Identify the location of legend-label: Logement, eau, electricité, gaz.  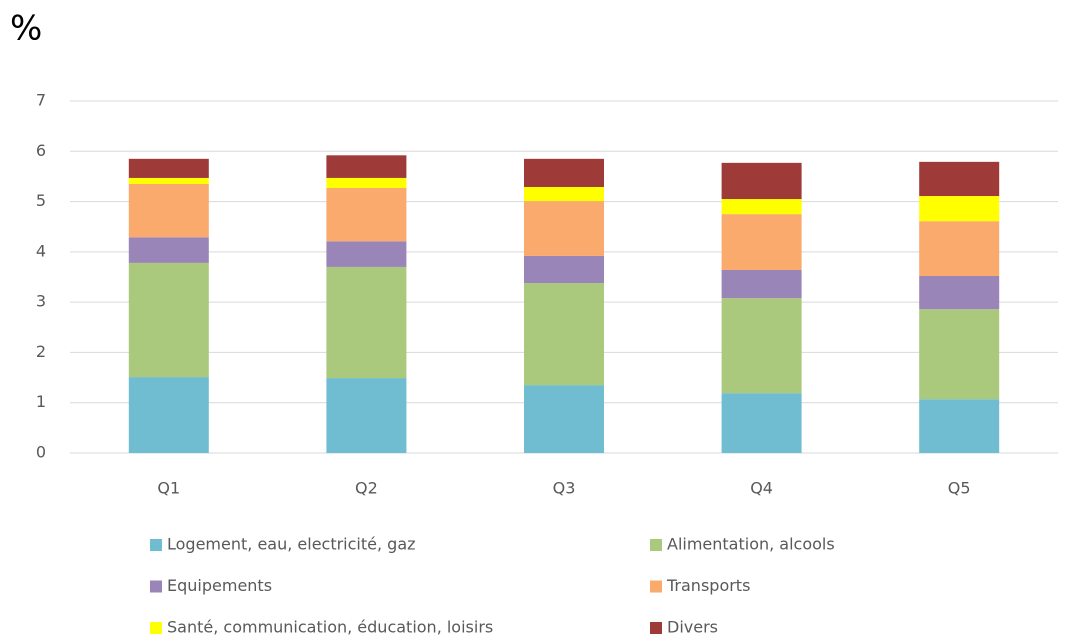
(291, 544).